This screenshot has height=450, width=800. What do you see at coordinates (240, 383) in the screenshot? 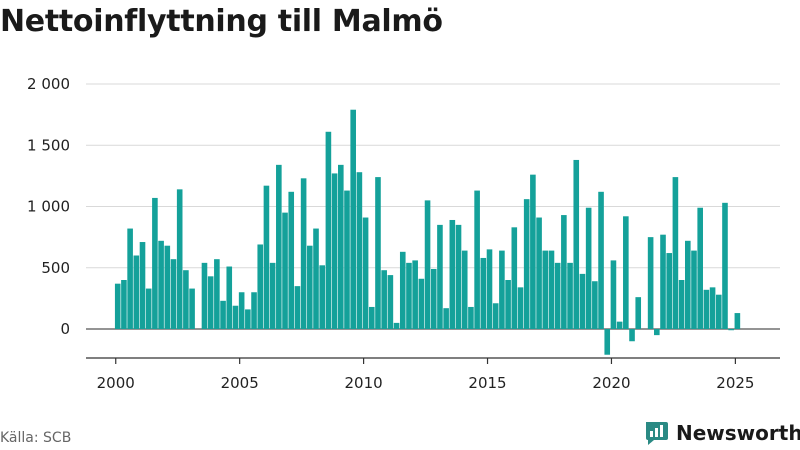
I see `x-tick-label: 2005` at bounding box center [240, 383].